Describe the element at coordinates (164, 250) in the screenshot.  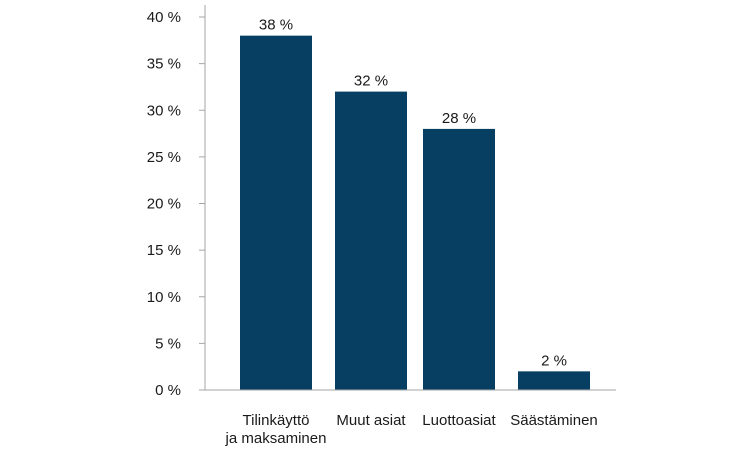
I see `y-tick-label: 15 %` at that location.